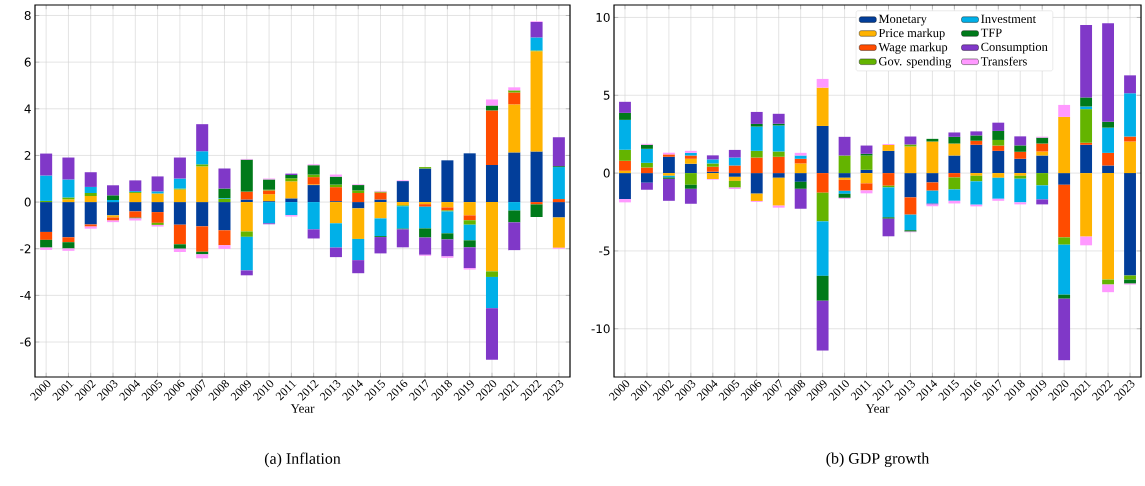  Describe the element at coordinates (603, 17) in the screenshot. I see `y-tick-label: 10` at that location.